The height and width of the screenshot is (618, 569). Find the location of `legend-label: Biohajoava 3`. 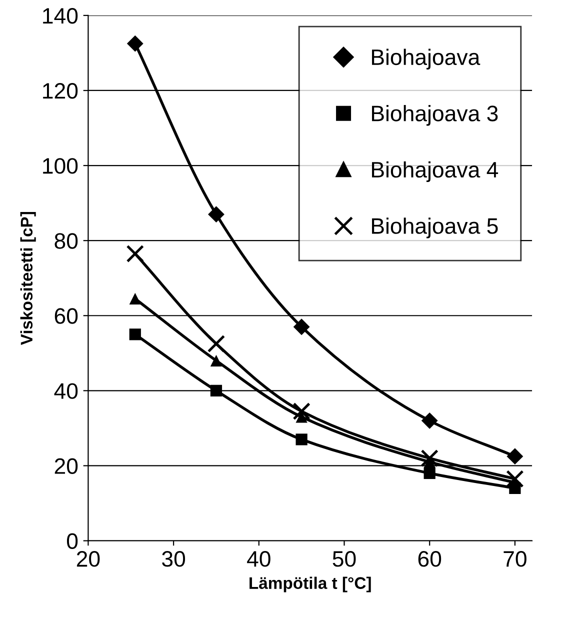

legend-label: Biohajoava 3 is located at coordinates (435, 115).